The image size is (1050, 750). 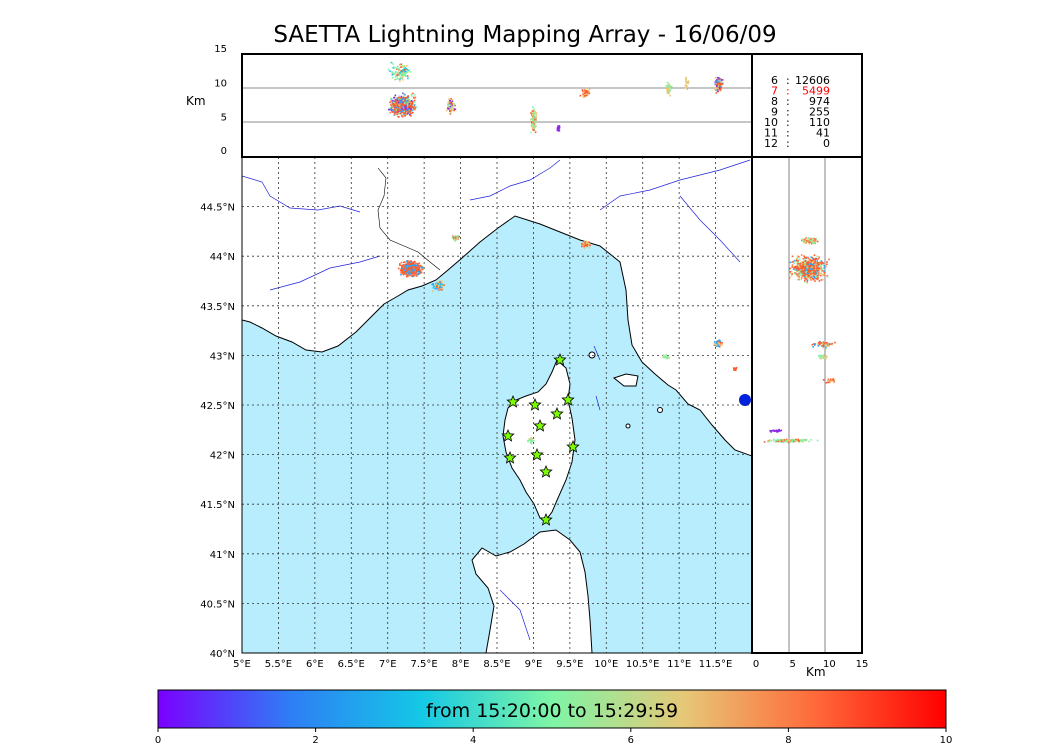 I want to click on elba-island, so click(x=625, y=380).